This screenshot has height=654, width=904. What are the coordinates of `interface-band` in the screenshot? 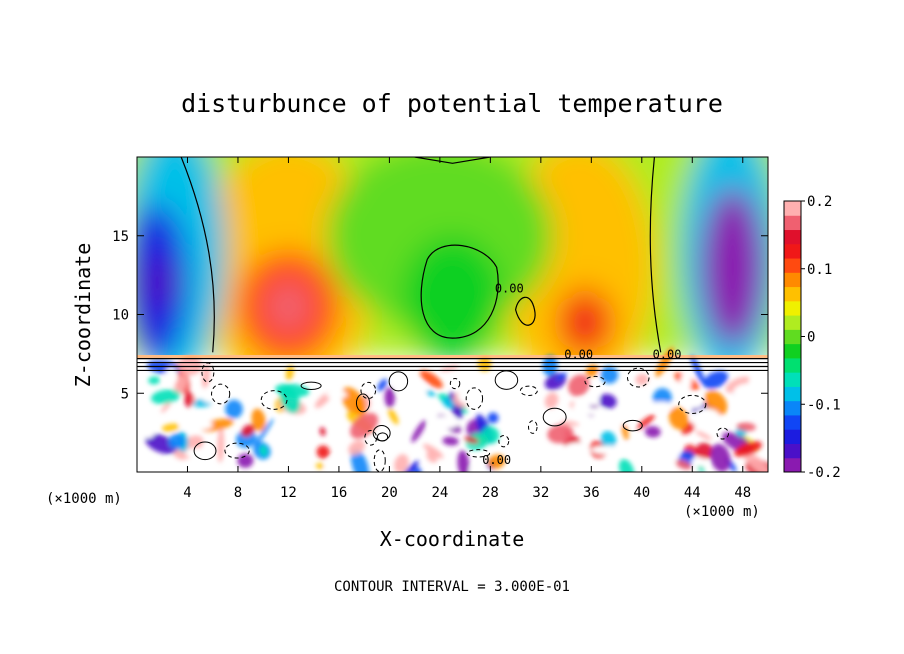 It's located at (452, 357).